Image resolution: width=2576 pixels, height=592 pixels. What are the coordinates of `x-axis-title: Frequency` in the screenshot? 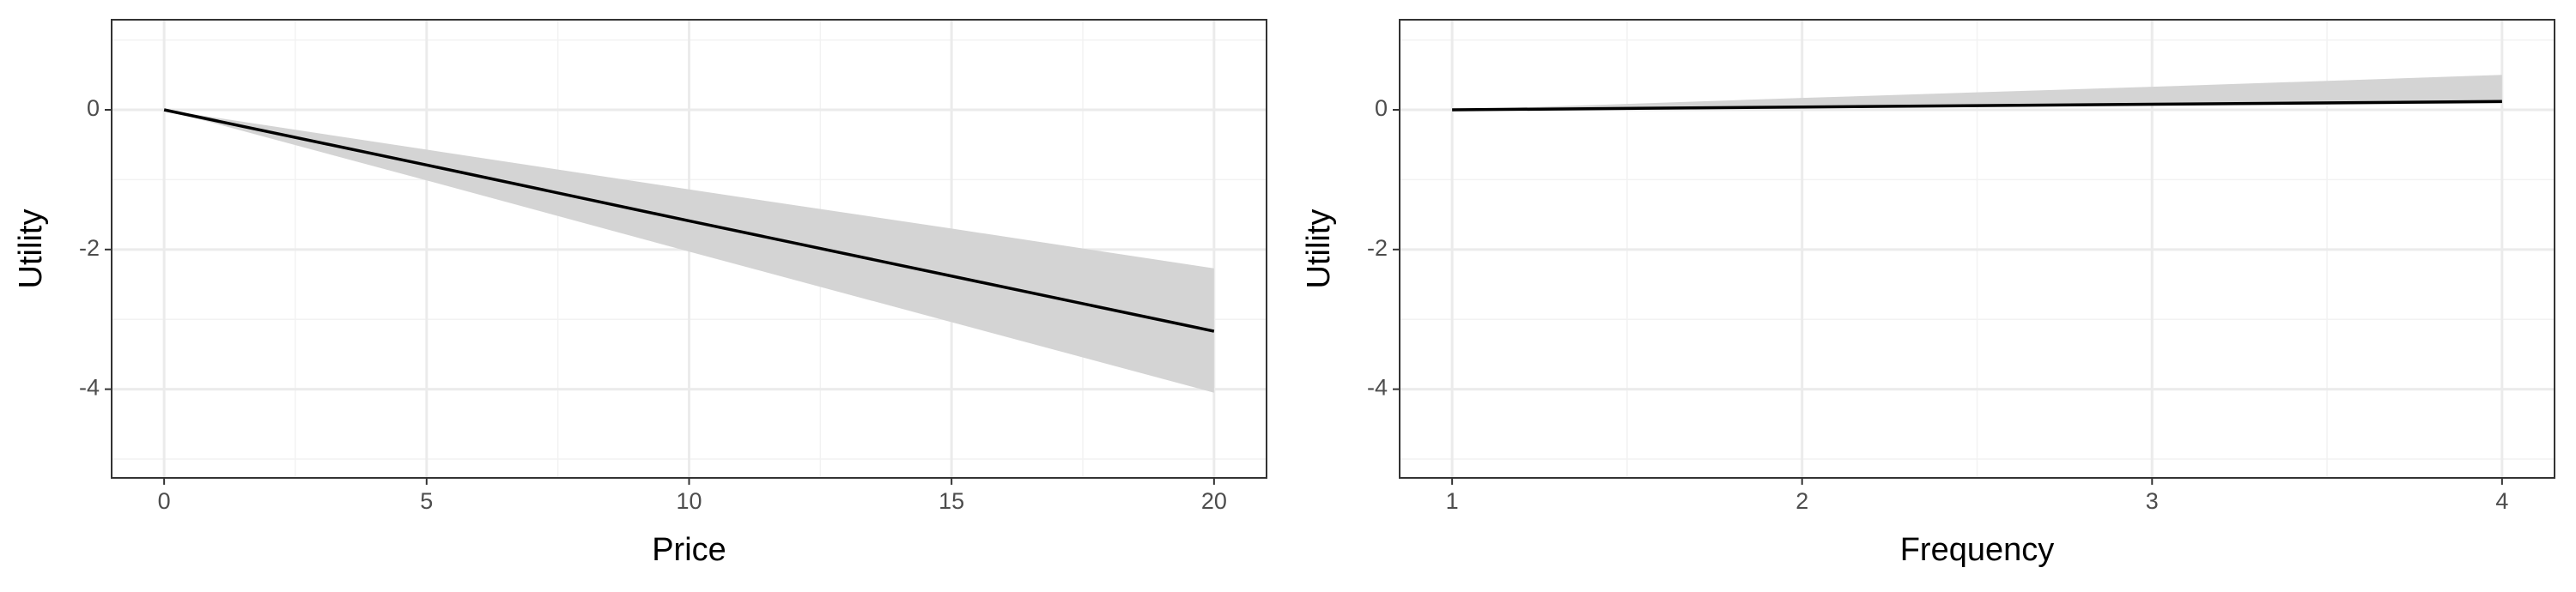 It's located at (1977, 550).